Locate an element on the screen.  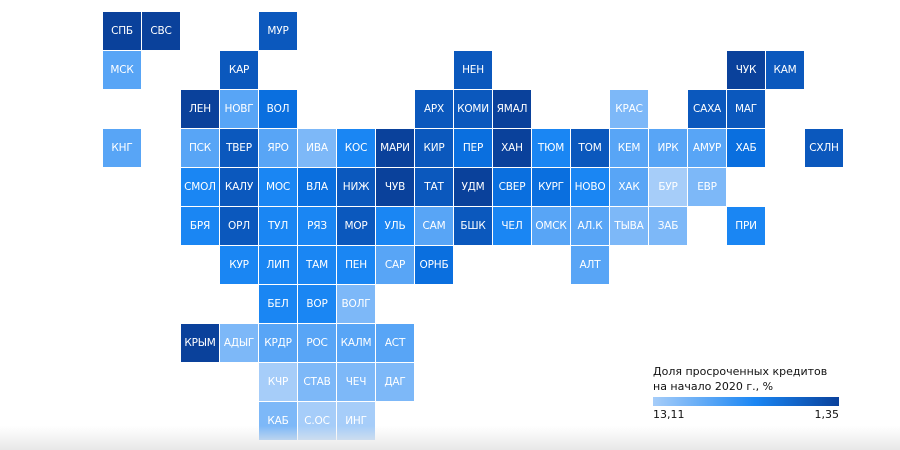
region-tile: МАГ is located at coordinates (746, 109).